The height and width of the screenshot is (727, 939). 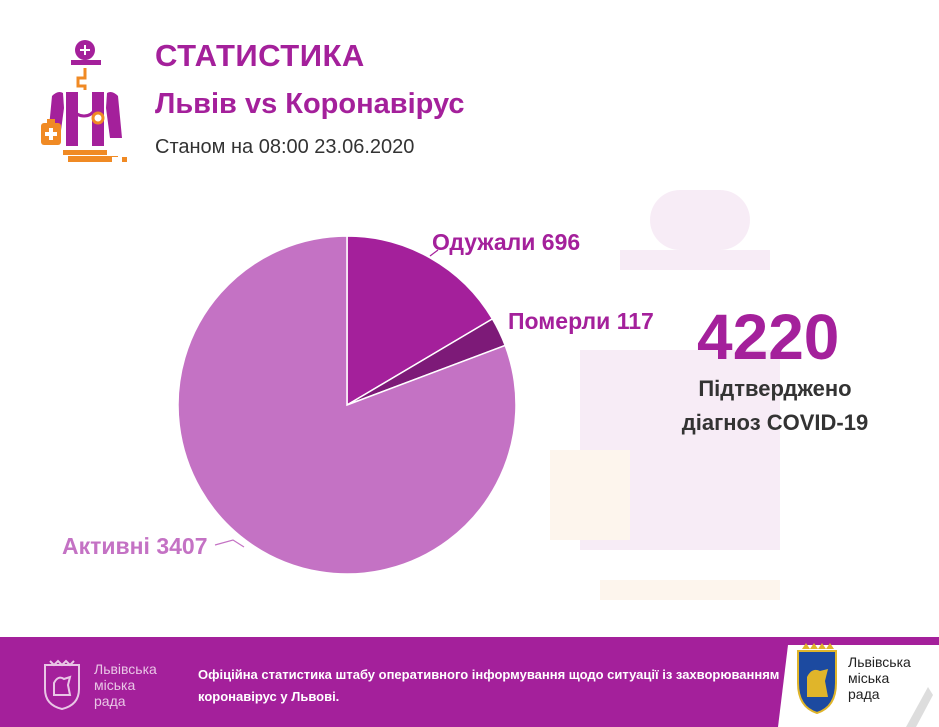 I want to click on date-line: Станом на 08:00 23.06.2020, so click(x=285, y=147).